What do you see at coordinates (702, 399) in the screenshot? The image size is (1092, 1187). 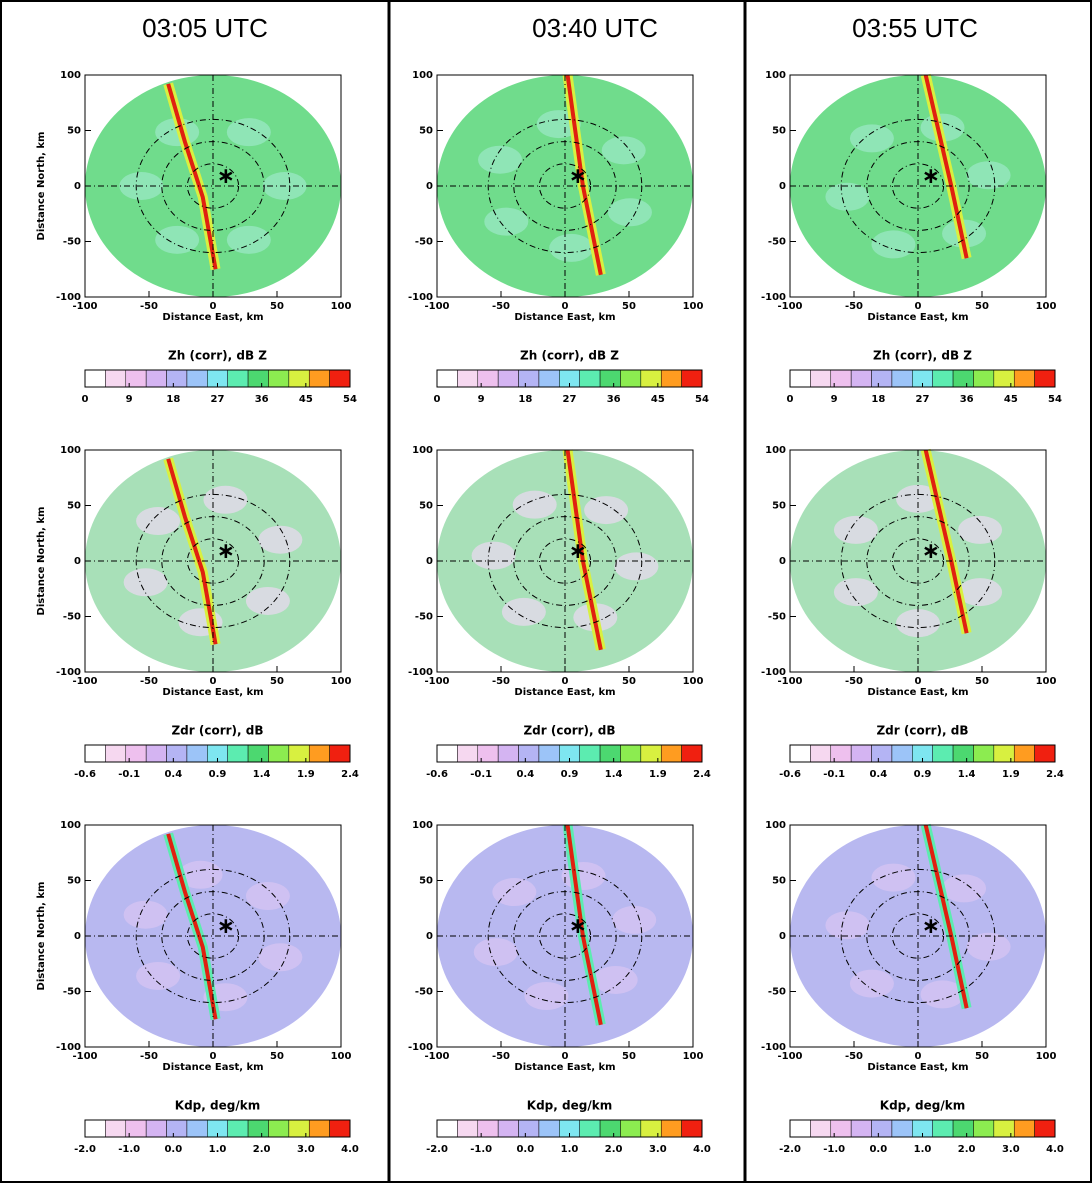 I see `colorbar-tick-label: 54` at bounding box center [702, 399].